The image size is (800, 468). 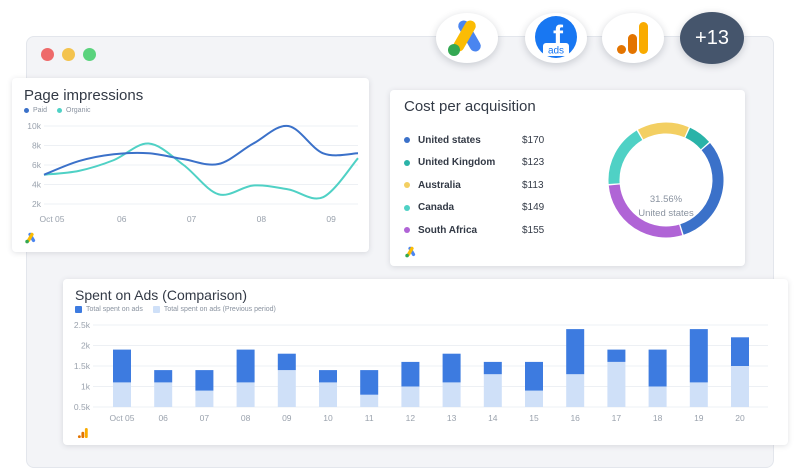 I want to click on page-impressions-legend: Paid Organic, so click(x=57, y=110).